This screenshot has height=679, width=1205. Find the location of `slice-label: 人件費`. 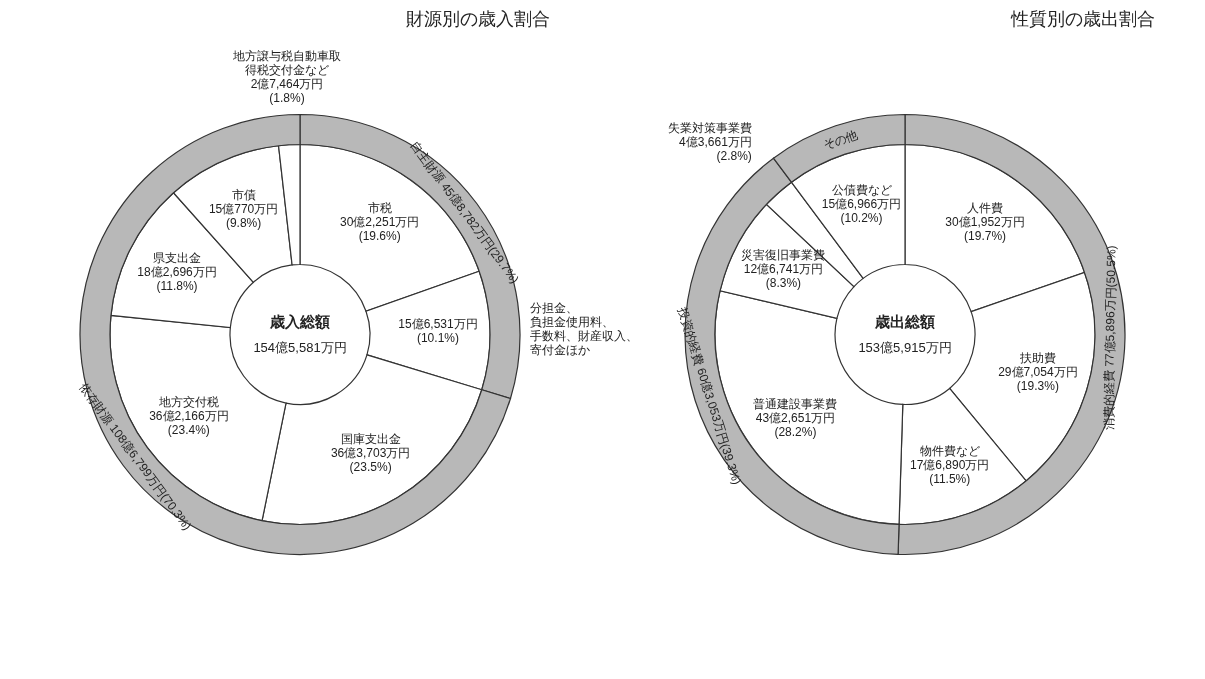

slice-label: 人件費 is located at coordinates (985, 208).